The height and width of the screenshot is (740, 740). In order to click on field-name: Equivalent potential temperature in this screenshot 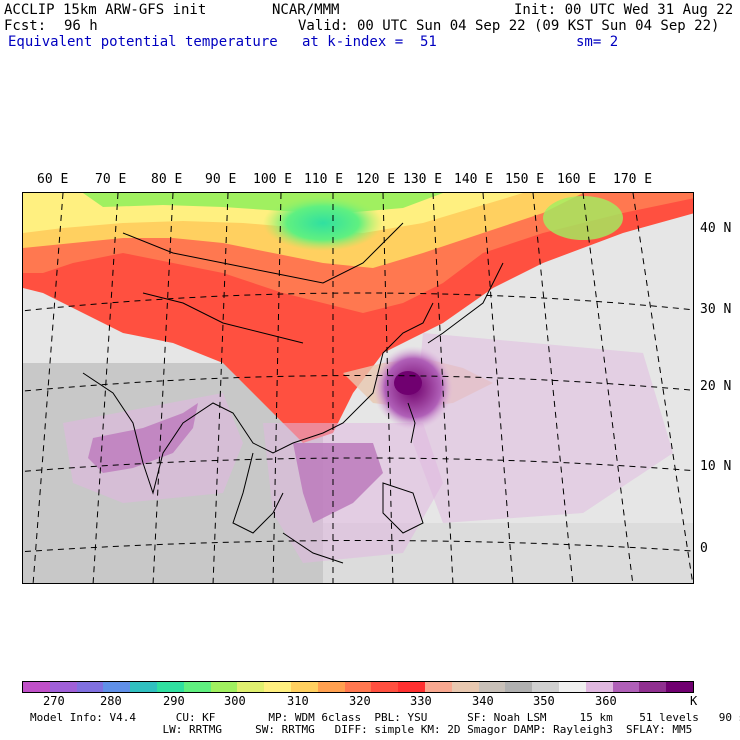, I will do `click(143, 42)`.